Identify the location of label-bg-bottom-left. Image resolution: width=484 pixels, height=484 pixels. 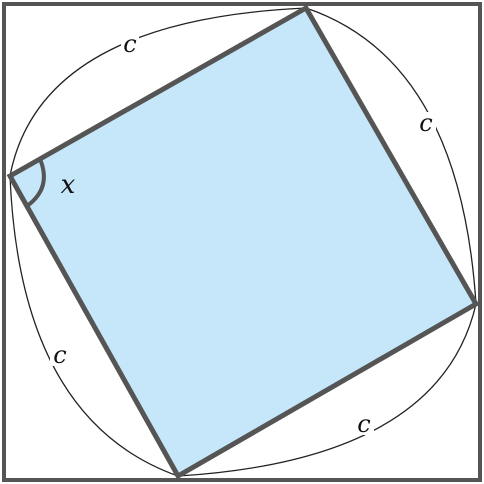
(60, 355).